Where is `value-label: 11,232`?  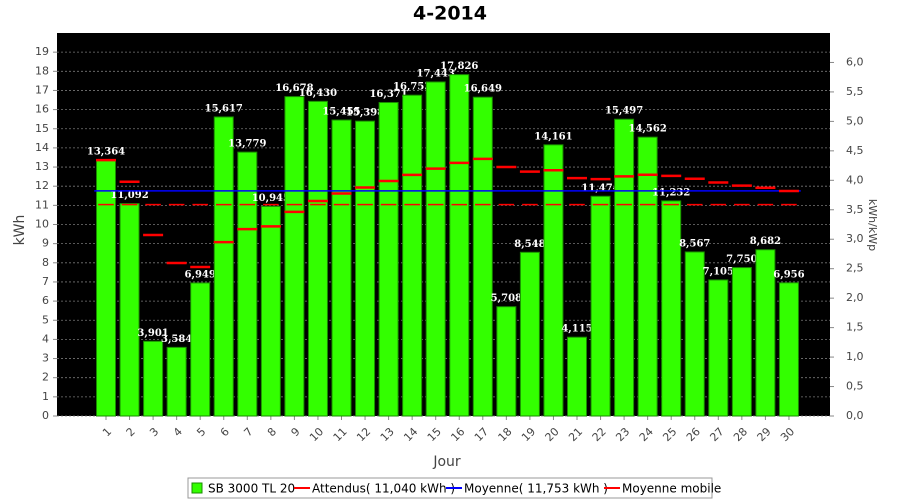
value-label: 11,232 is located at coordinates (671, 192).